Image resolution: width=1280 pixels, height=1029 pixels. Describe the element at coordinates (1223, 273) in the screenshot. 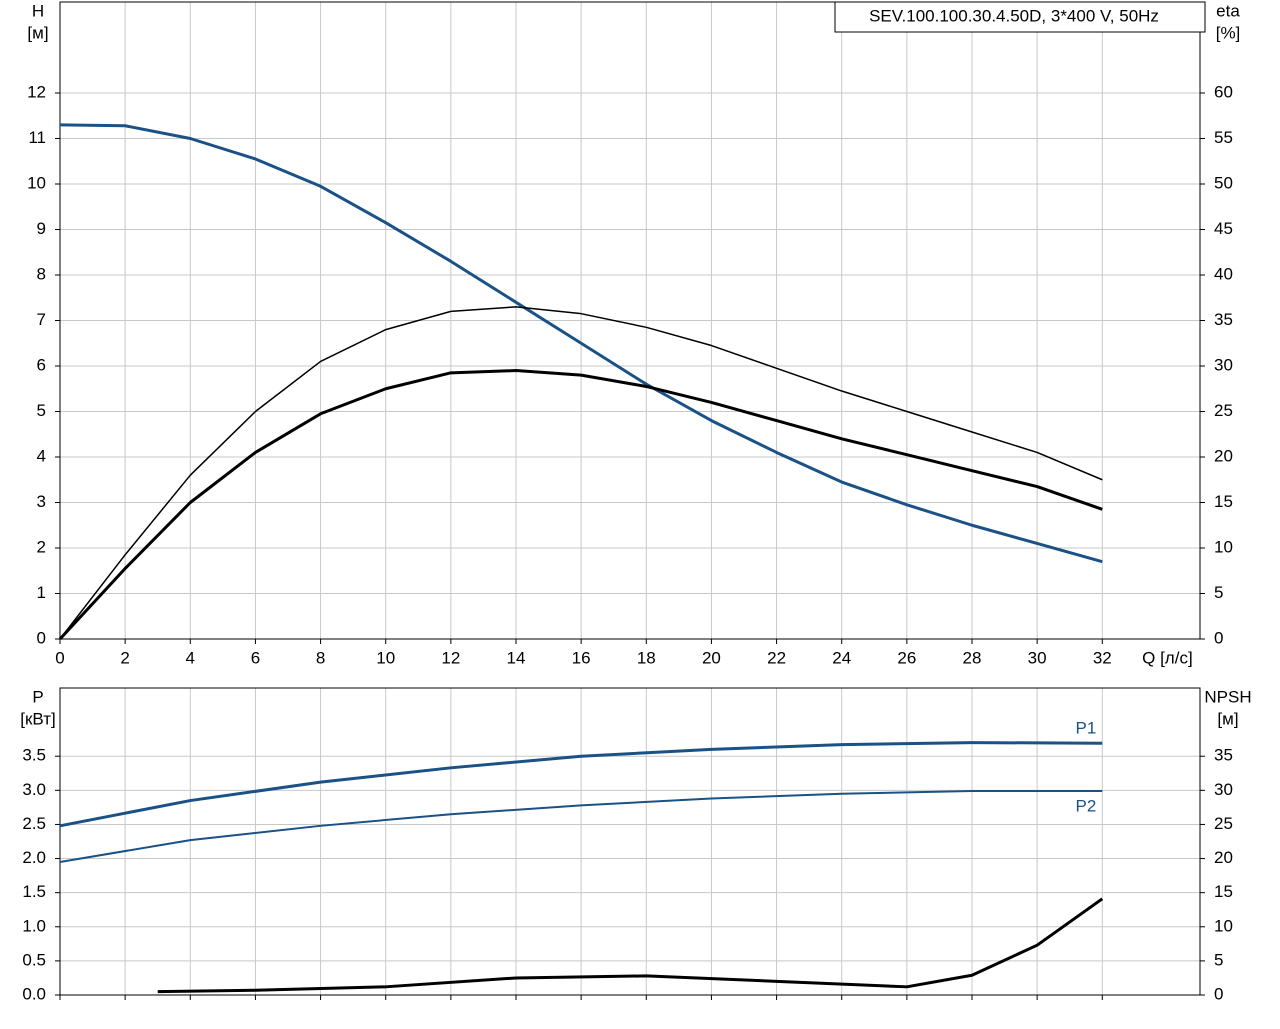

I see `y2-tick-label: 40` at that location.